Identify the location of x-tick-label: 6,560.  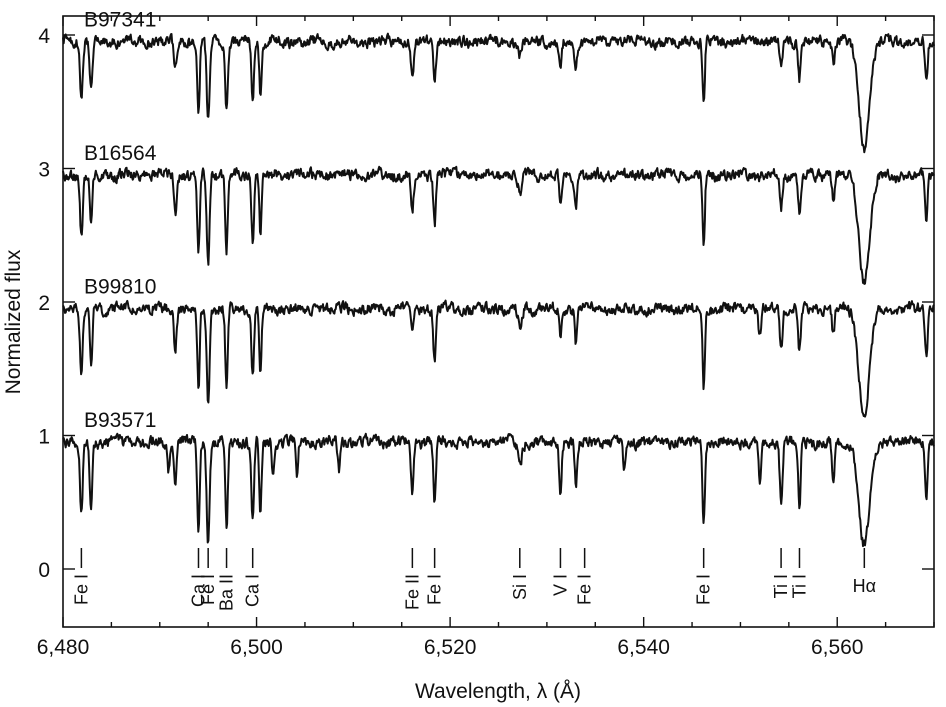
(837, 647).